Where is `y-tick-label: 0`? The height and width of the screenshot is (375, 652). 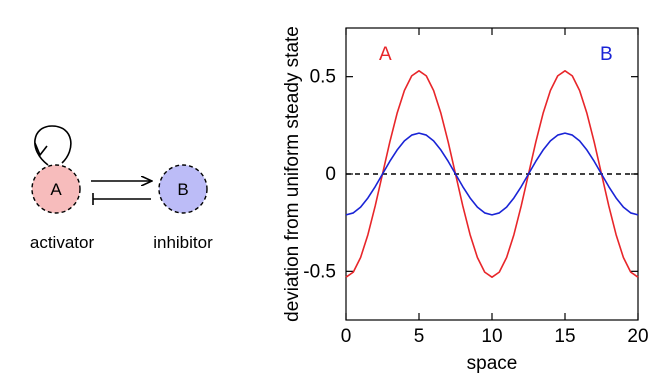 y-tick-label: 0 is located at coordinates (330, 174).